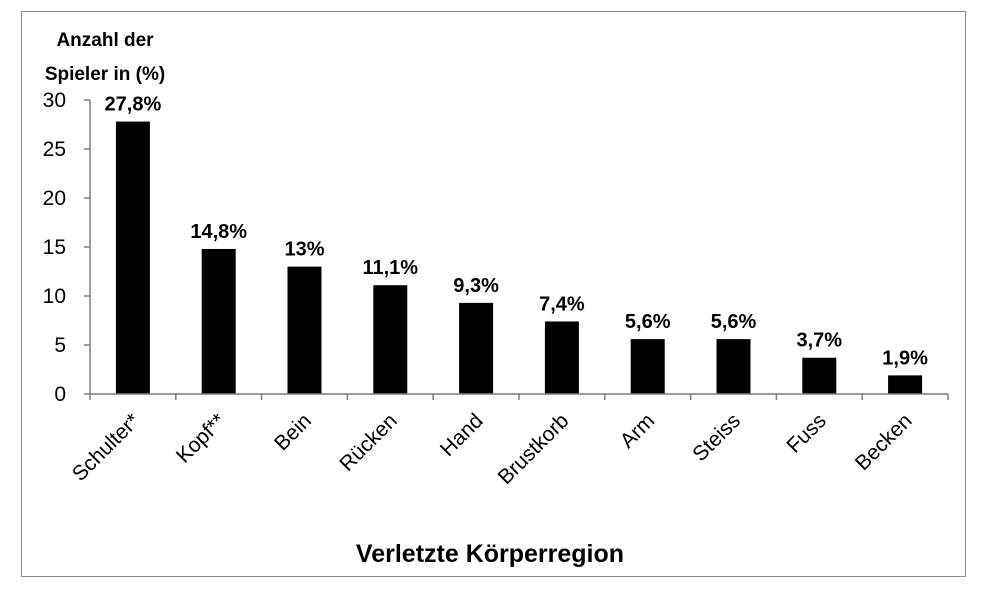 The height and width of the screenshot is (593, 982). I want to click on y-tick-label: 0, so click(60, 394).